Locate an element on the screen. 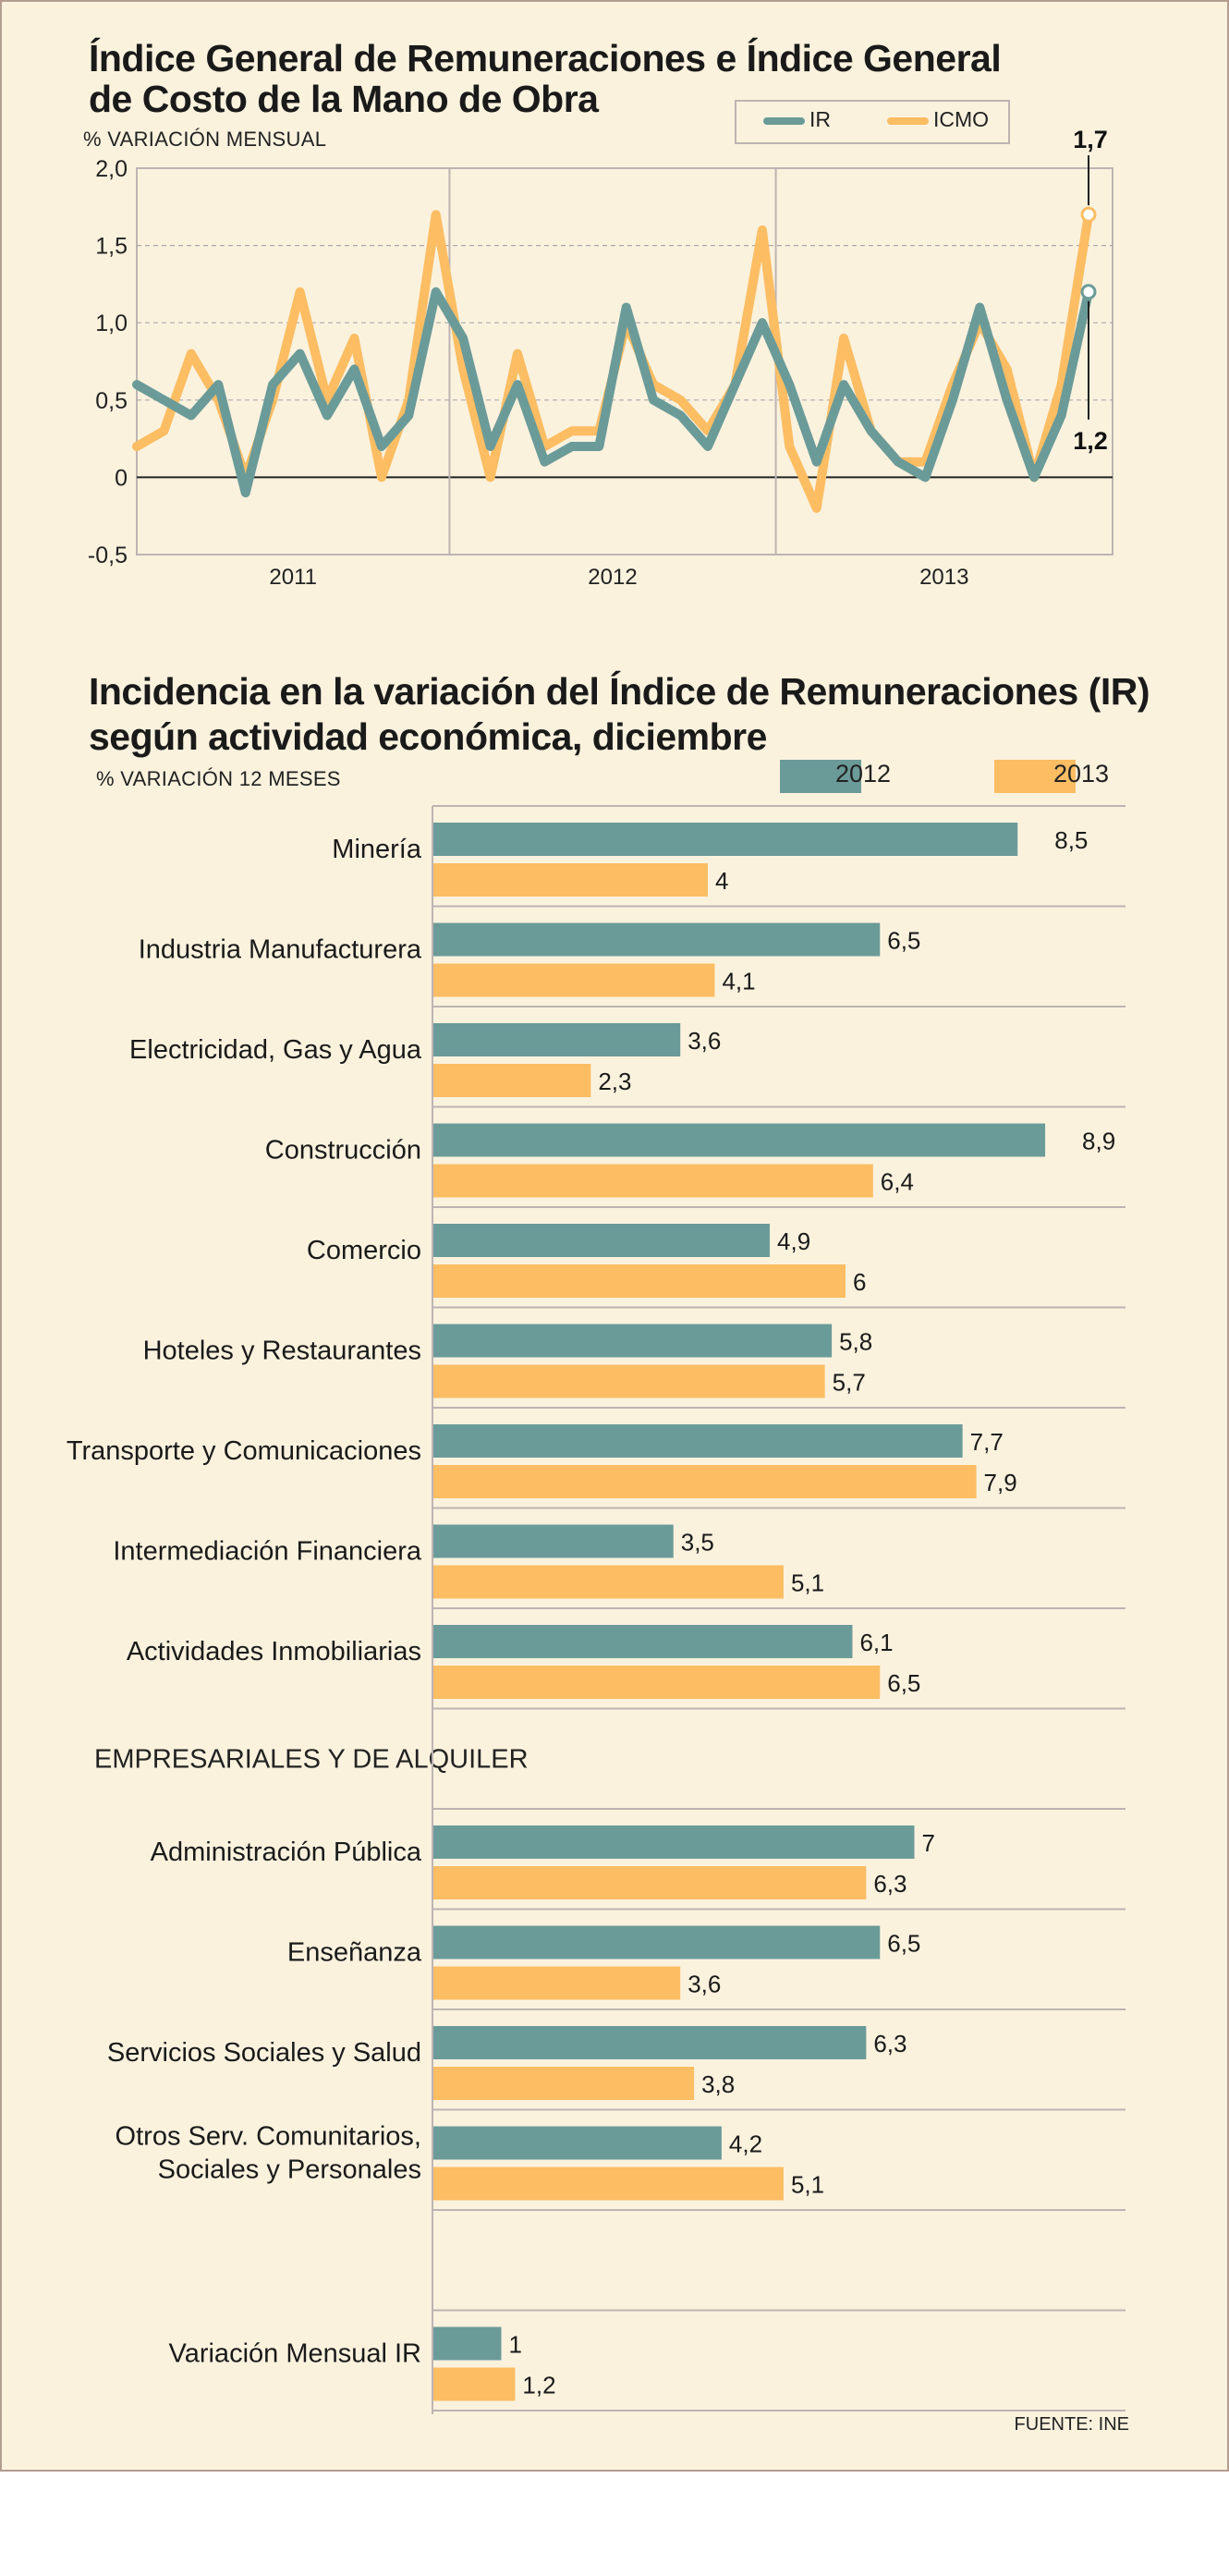 The image size is (1229, 2576). y-tick-label: 0 is located at coordinates (121, 478).